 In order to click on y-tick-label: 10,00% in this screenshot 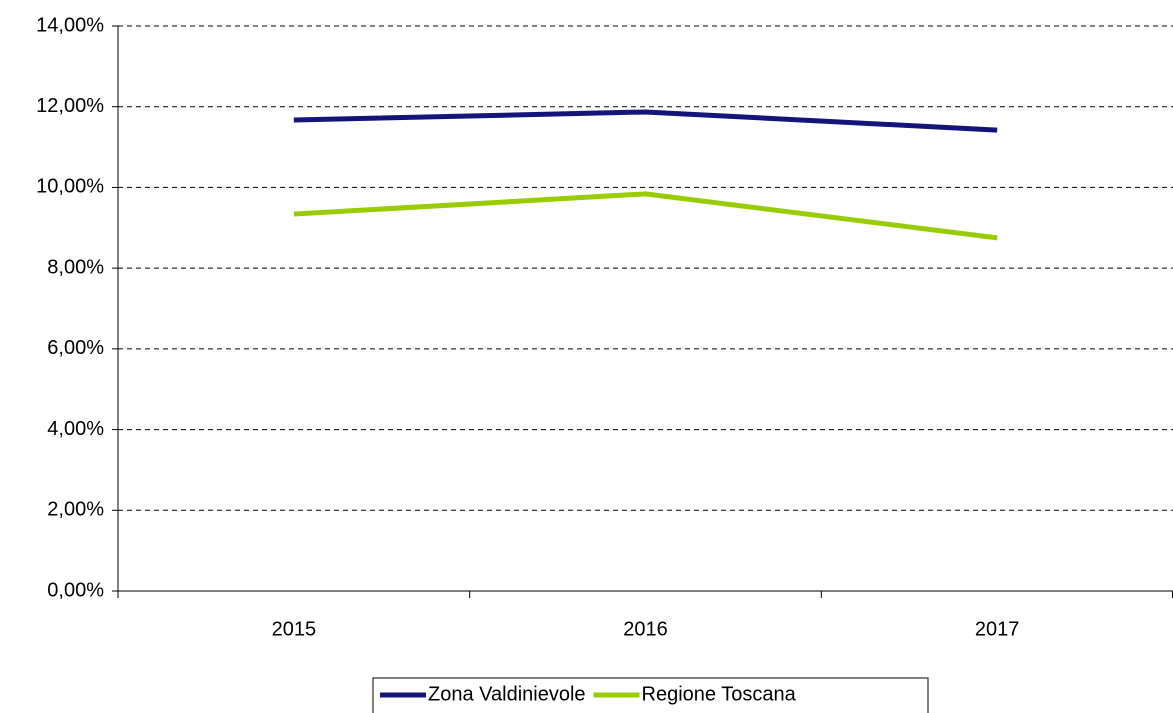, I will do `click(70, 187)`.